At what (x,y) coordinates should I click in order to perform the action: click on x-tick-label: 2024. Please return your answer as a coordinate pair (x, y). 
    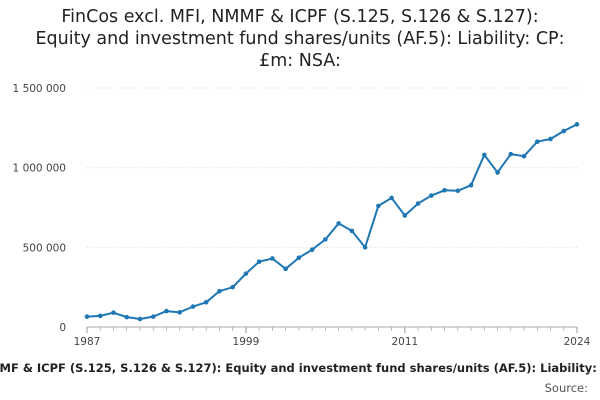
    Looking at the image, I should click on (577, 342).